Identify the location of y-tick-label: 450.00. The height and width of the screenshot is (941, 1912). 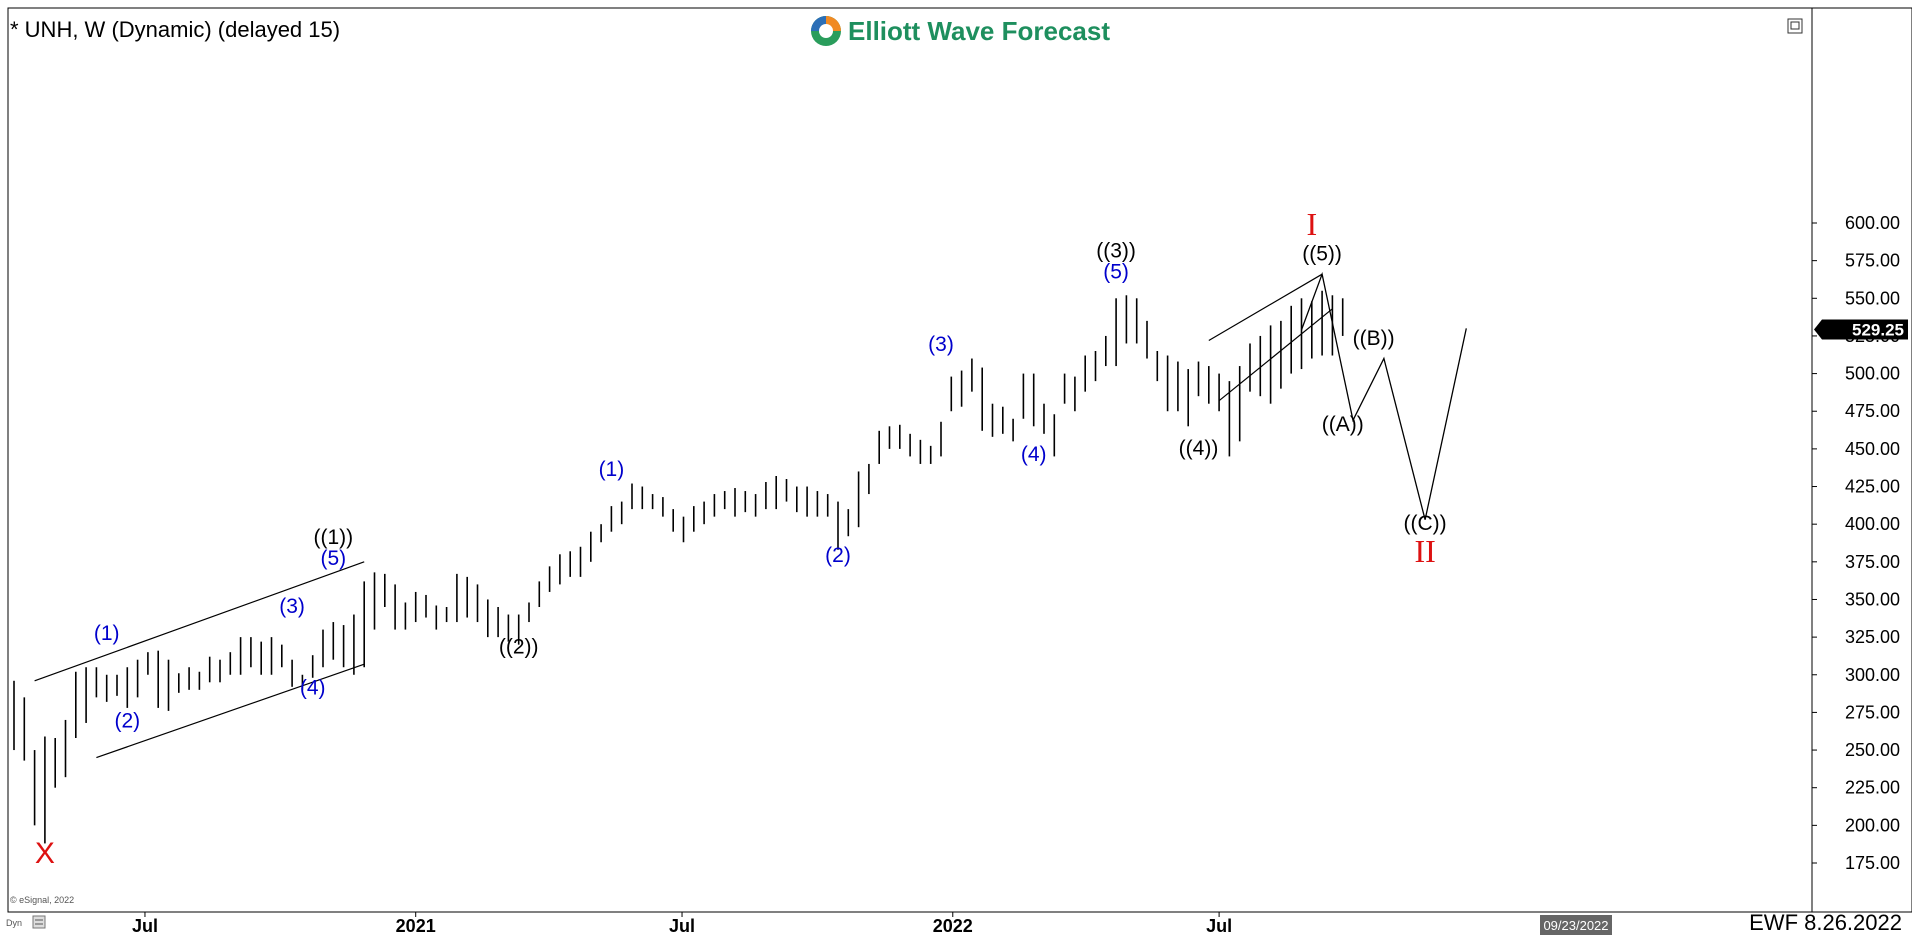
(1872, 449).